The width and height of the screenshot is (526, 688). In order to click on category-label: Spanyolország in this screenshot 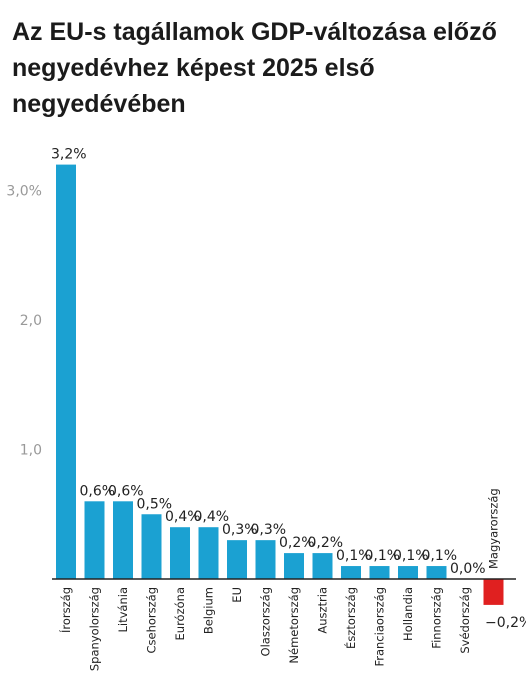, I will do `click(95, 629)`.